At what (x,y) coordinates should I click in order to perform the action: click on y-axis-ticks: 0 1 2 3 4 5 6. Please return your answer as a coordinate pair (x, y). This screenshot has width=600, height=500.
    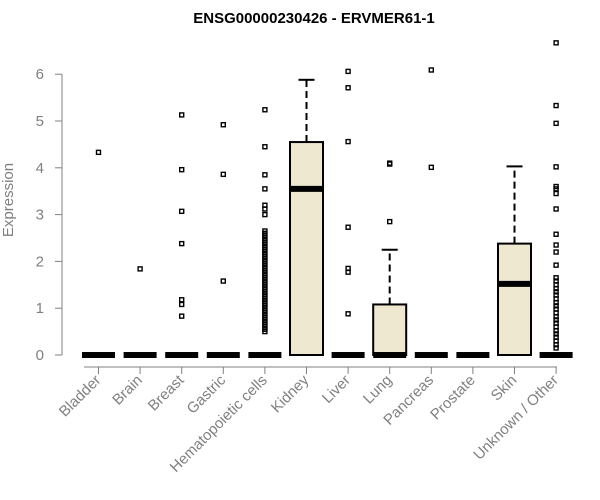
    Looking at the image, I should click on (49, 215).